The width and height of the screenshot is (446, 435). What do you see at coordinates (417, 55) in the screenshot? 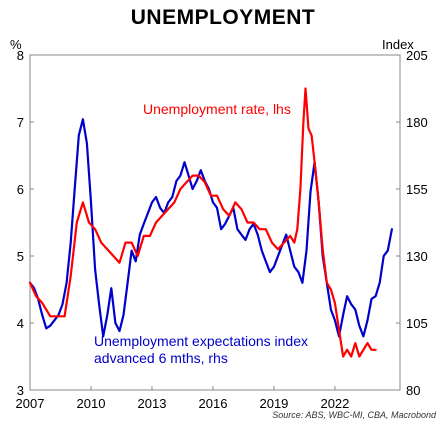
I see `right-tick-label: 205` at bounding box center [417, 55].